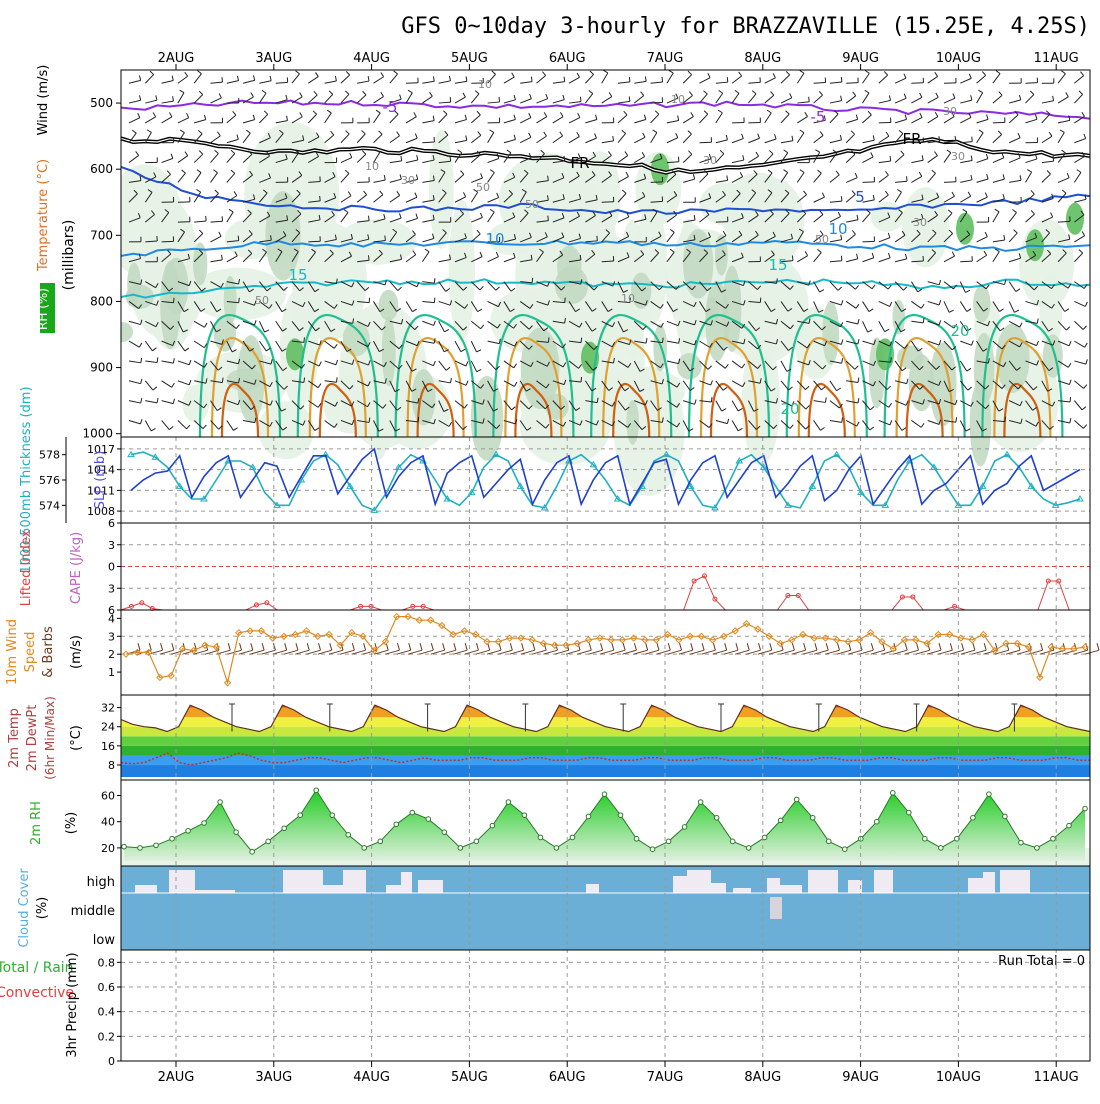  What do you see at coordinates (818, 117) in the screenshot?
I see `contour-label: -5` at bounding box center [818, 117].